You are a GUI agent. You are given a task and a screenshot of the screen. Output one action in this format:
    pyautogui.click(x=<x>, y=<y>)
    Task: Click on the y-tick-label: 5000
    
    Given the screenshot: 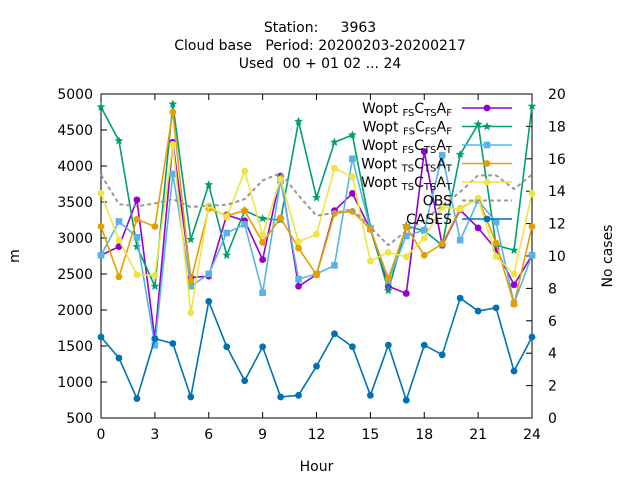 What is the action you would take?
    pyautogui.click(x=75, y=95)
    